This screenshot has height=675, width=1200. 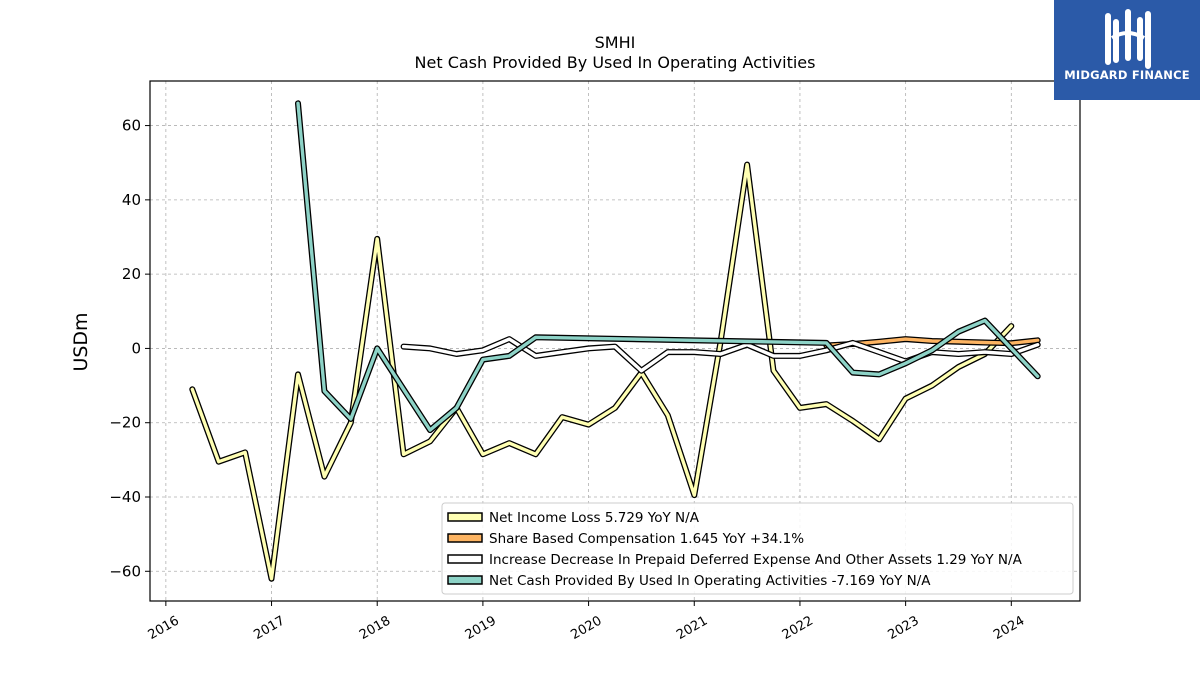 I want to click on x-tick-label: 2023, so click(x=903, y=628).